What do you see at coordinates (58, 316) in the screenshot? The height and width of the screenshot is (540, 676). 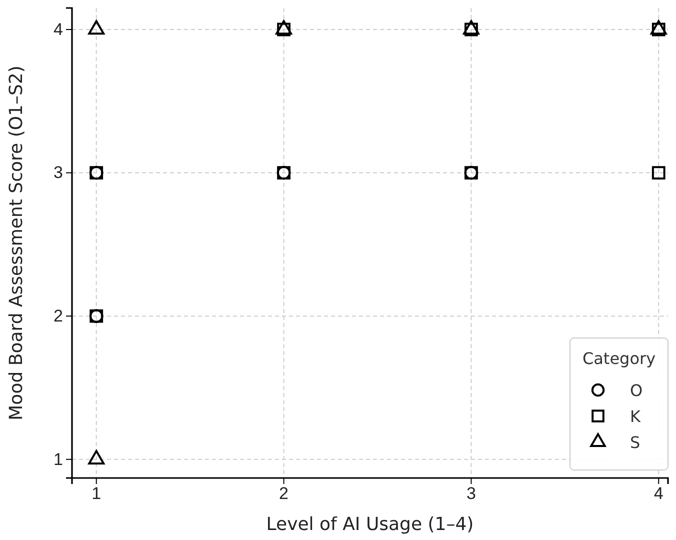 I see `y-tick-label: 2` at bounding box center [58, 316].